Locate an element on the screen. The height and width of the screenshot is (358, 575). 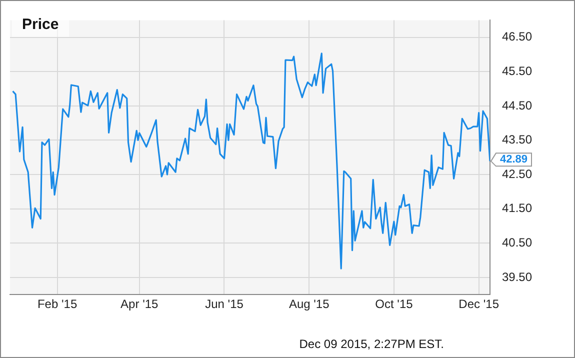
y-tick-label: 43.50 is located at coordinates (517, 139).